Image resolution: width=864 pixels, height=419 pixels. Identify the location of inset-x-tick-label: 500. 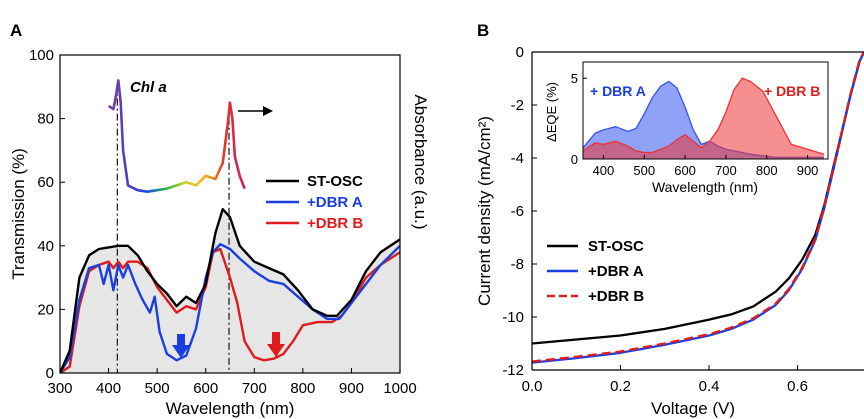
(644, 170).